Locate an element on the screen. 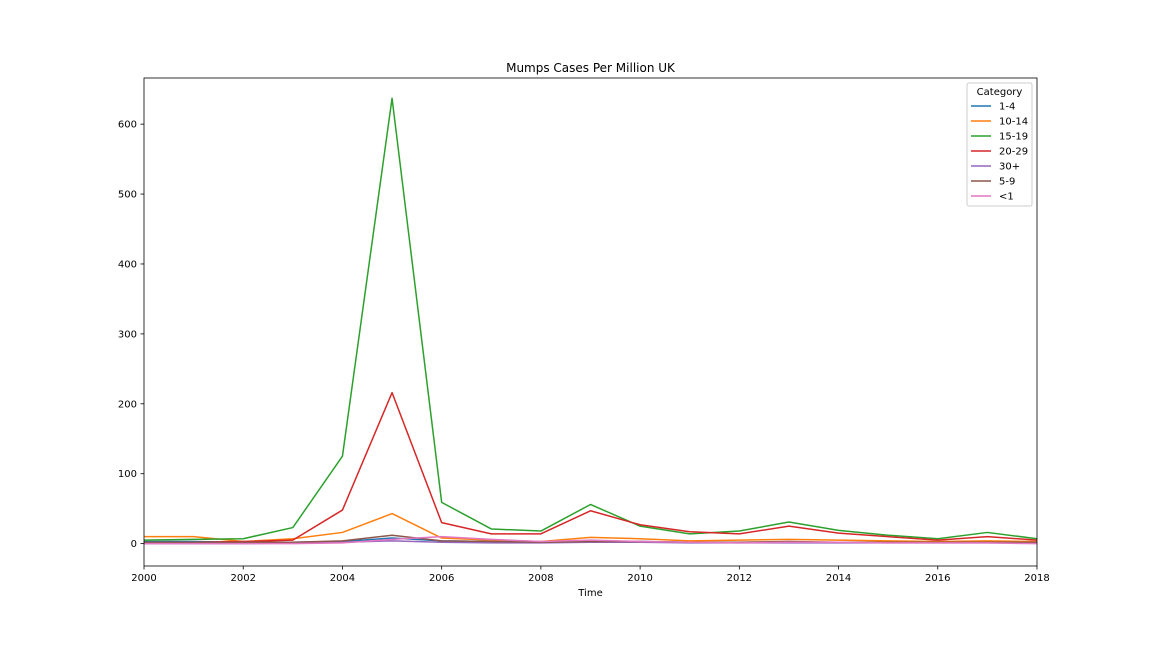 This screenshot has width=1152, height=648. x-tick-label: 2008 is located at coordinates (540, 578).